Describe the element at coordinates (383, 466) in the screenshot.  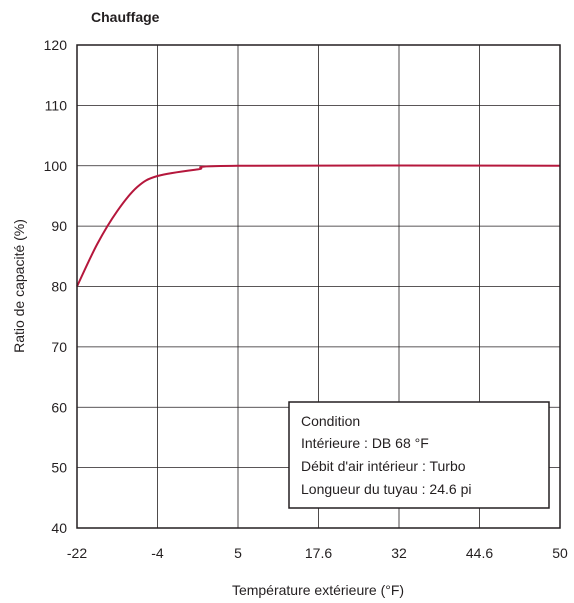
I see `condition-line-3: Débit d'air intérieur : Turbo` at that location.